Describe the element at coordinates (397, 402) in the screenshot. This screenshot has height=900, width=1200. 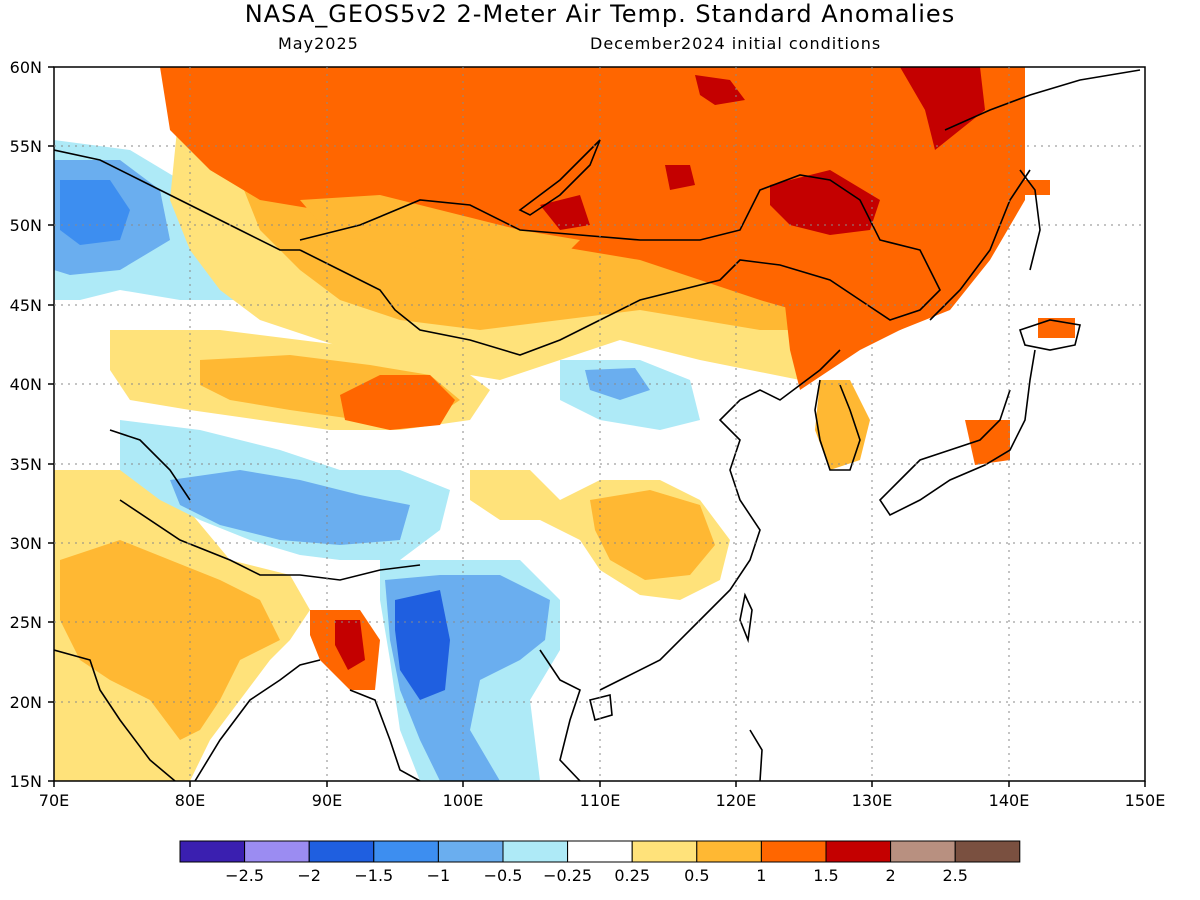
I see `anomaly-tarim-hot` at that location.